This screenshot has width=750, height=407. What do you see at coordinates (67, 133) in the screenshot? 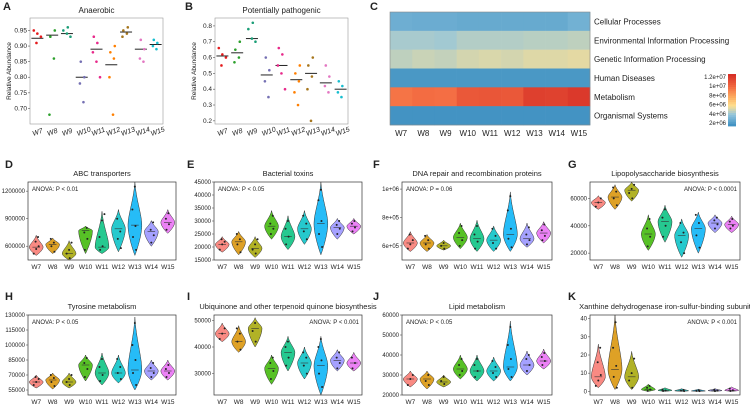
I see `x-tick-label: W9` at bounding box center [67, 133].